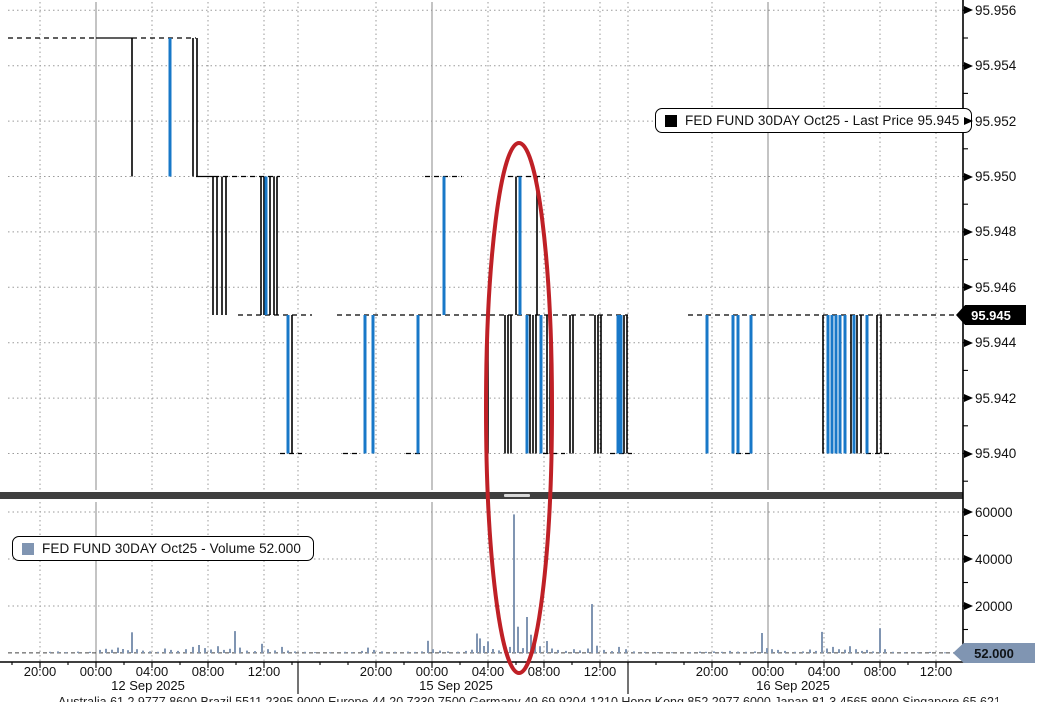  I want to click on price-axis-tick: 95.944, so click(990, 343).